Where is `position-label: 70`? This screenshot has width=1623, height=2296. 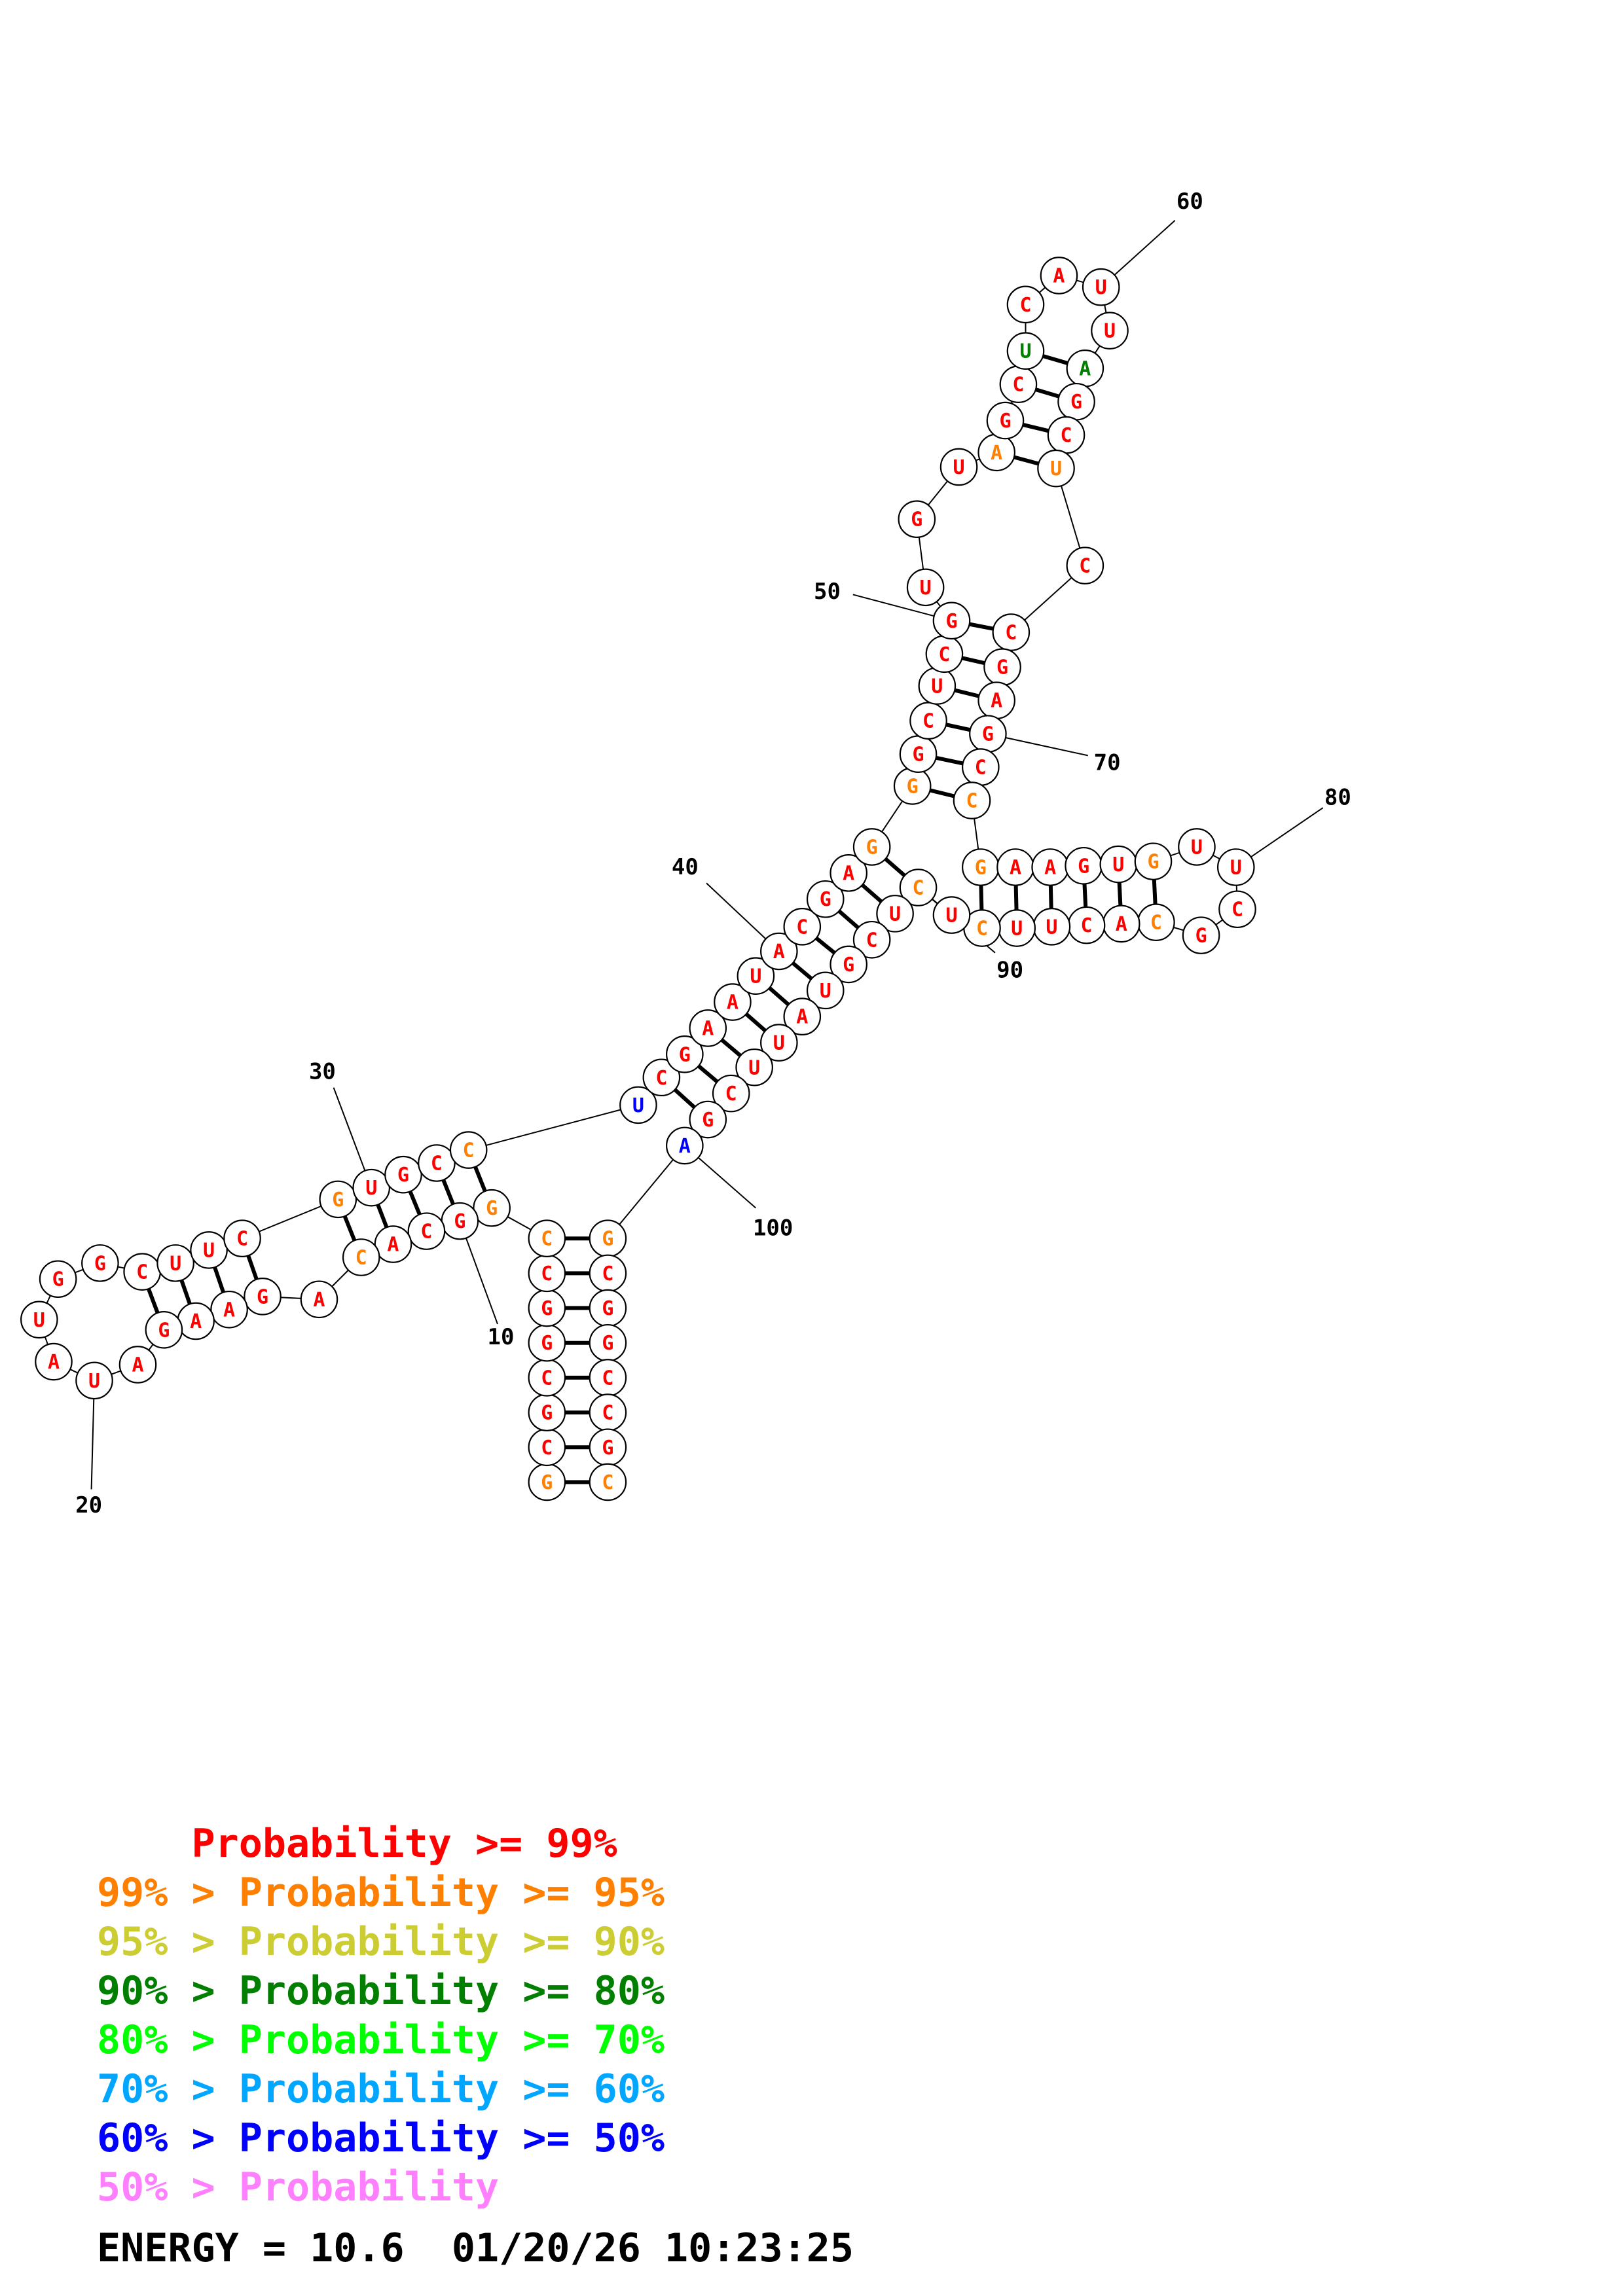
position-label: 70 is located at coordinates (1107, 762).